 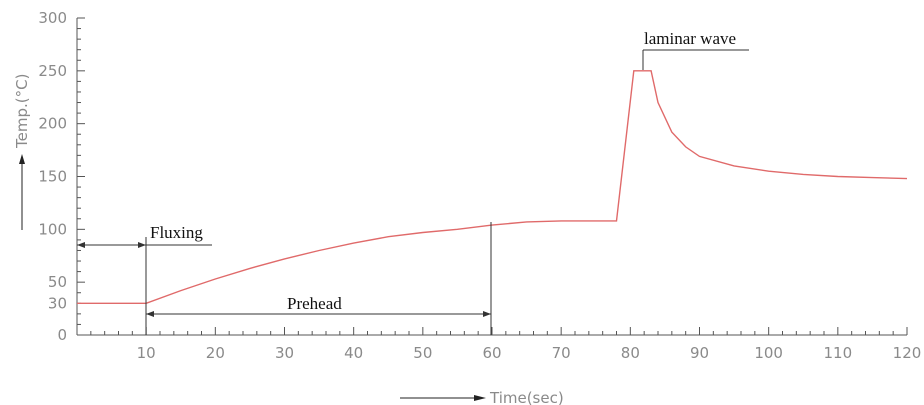 I want to click on x-tick-labels: 10 20 30 40 50 60 70 80 90 100 110 120, so click(x=529, y=353).